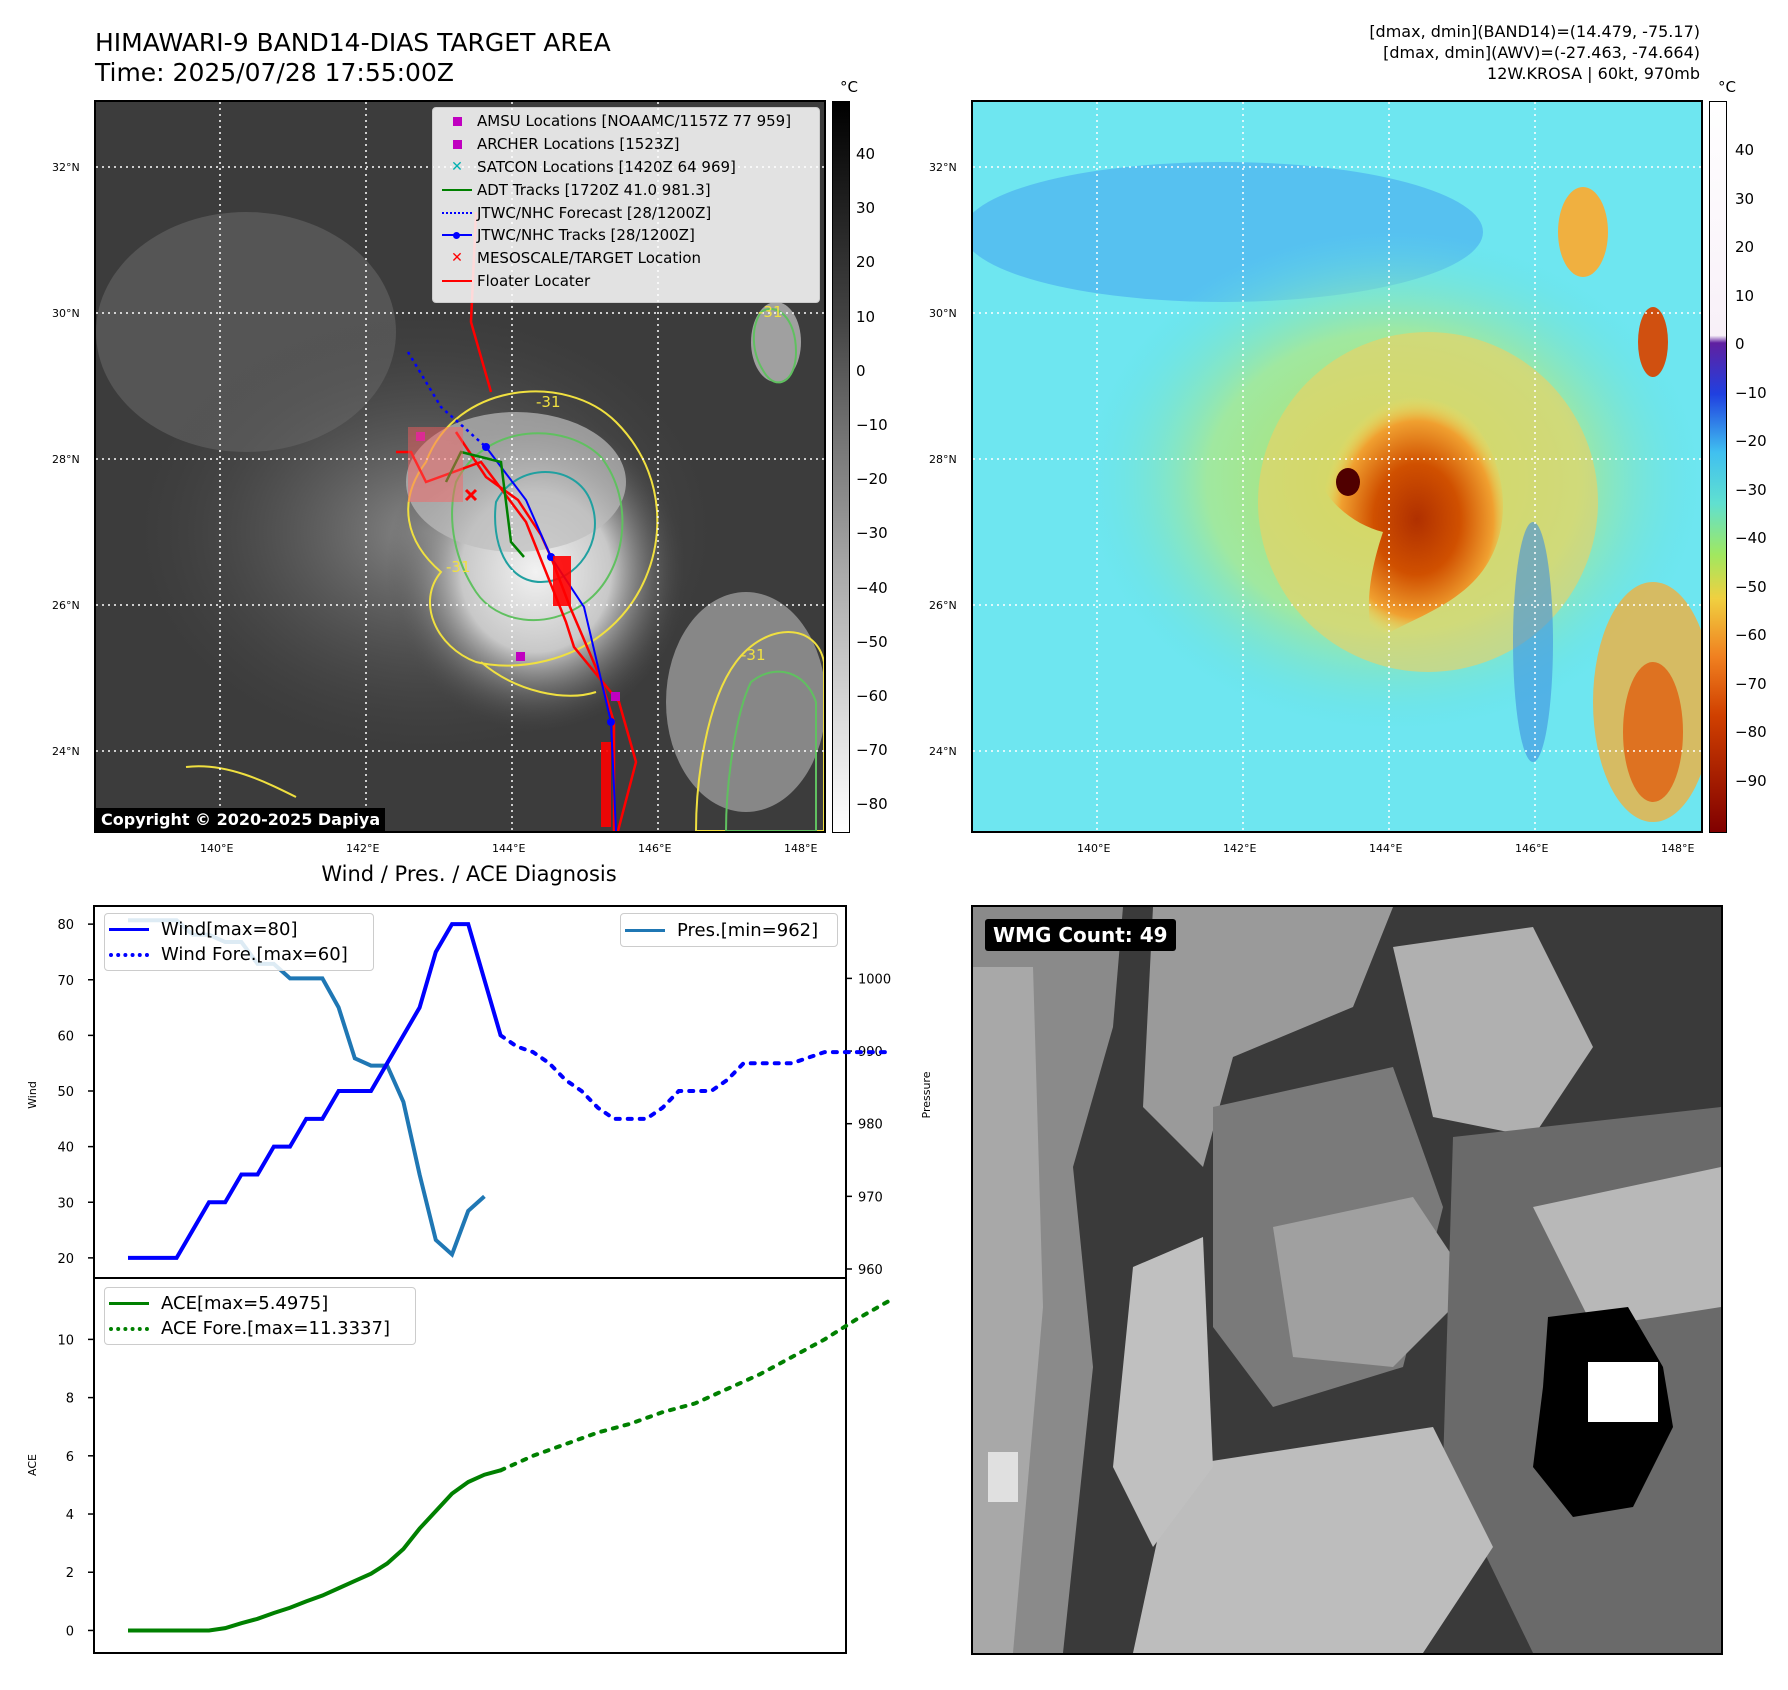 This screenshot has width=1788, height=1690. I want to click on legend-item-satcon: ✕ SATCON Locations [1420Z 64 969], so click(626, 167).